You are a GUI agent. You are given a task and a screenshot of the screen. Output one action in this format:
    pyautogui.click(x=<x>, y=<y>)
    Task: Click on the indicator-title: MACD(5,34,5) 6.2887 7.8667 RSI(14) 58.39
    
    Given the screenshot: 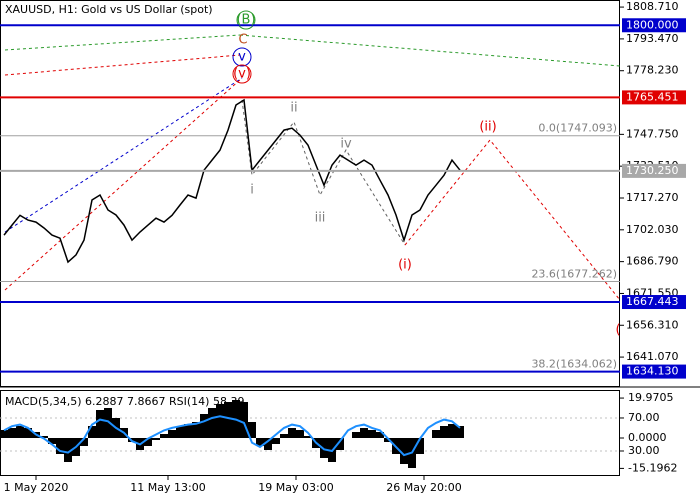 What is the action you would take?
    pyautogui.click(x=124, y=401)
    